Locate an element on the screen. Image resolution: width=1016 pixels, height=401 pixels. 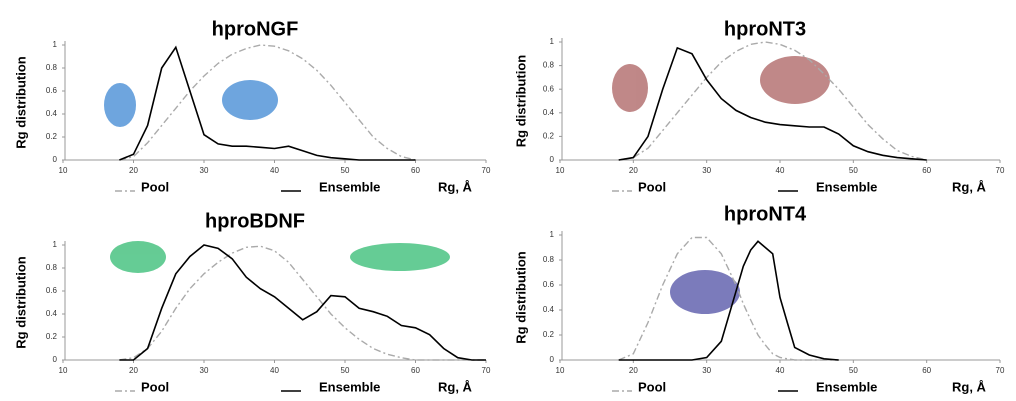
chart-title: hproNT3 is located at coordinates (765, 29).